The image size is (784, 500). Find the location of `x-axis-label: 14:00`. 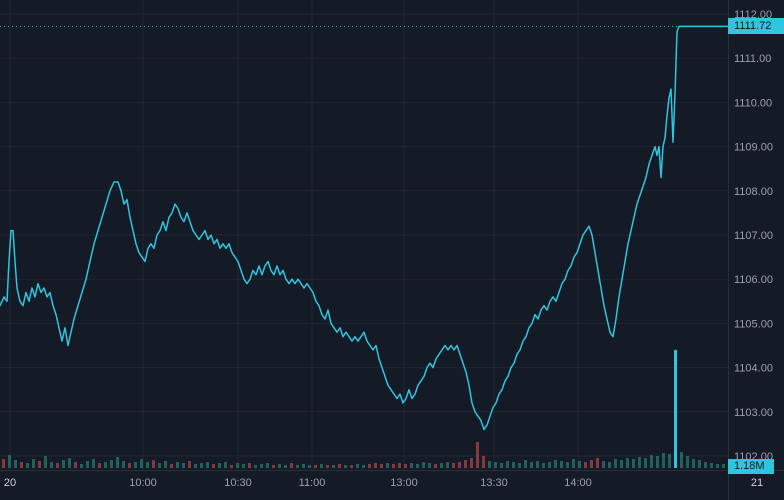

x-axis-label: 14:00 is located at coordinates (578, 483).